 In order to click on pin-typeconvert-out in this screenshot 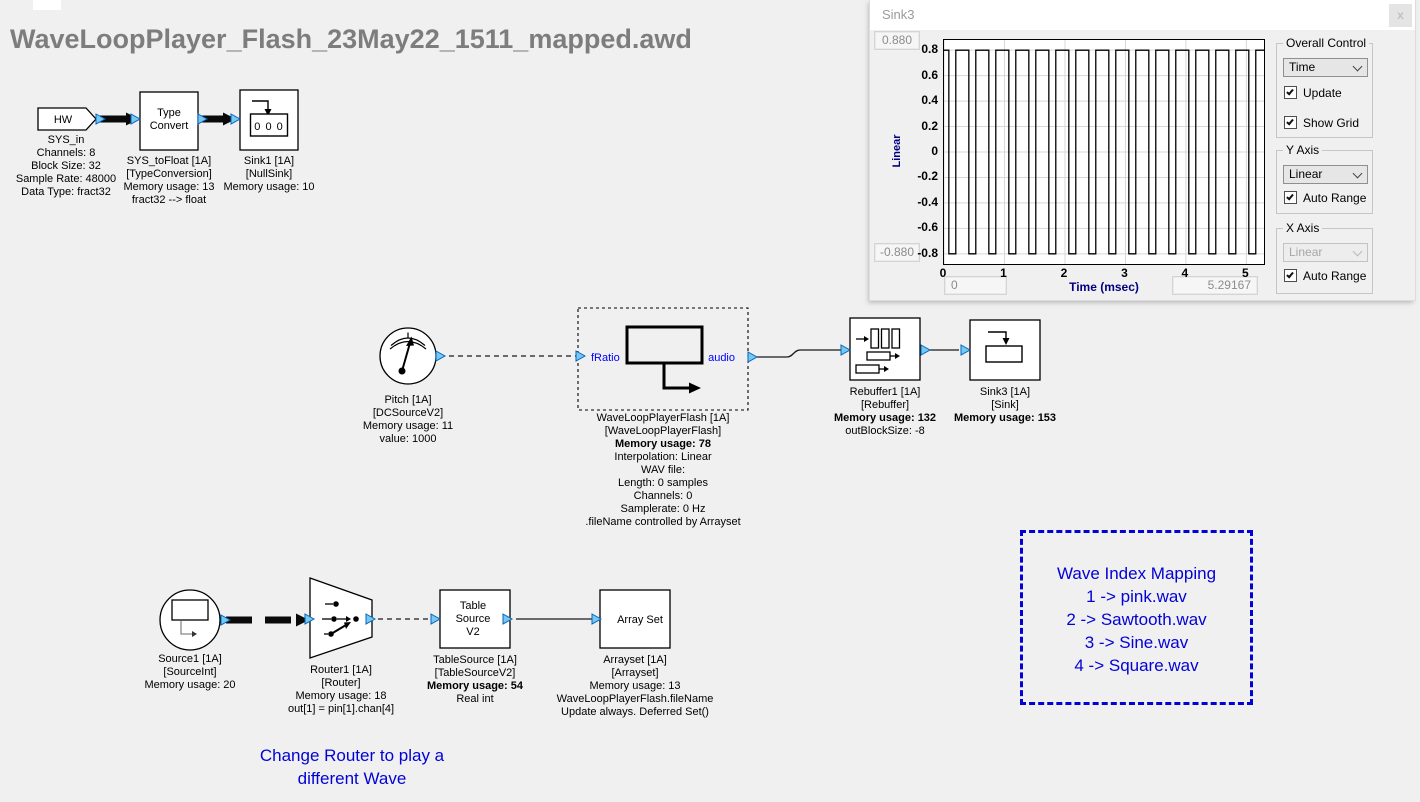, I will do `click(203, 119)`.